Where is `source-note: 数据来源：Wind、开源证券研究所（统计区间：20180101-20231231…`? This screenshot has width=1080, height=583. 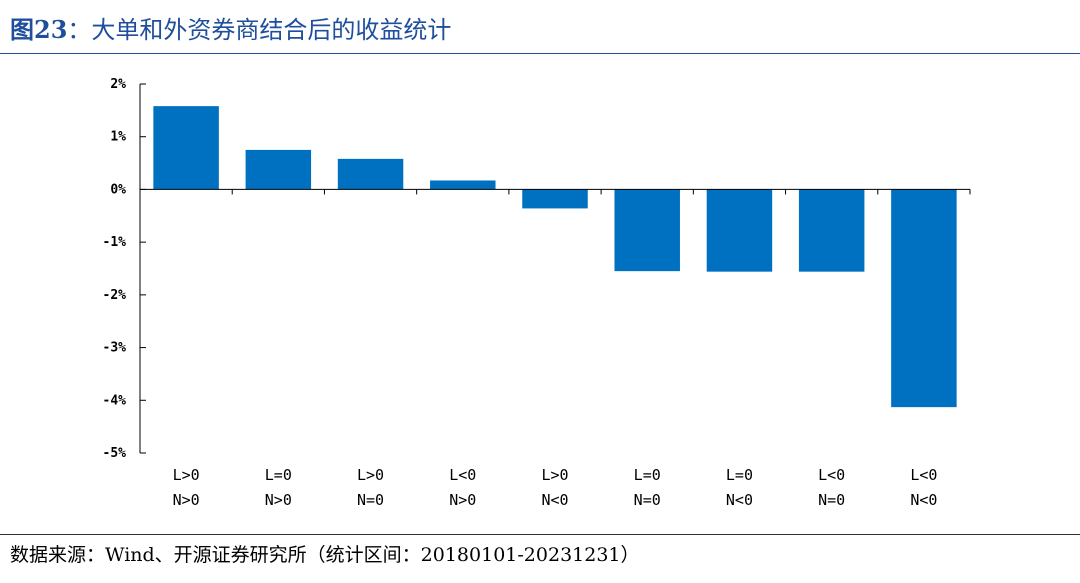 source-note: 数据来源：Wind、开源证券研究所（统计区间：20180101-20231231… is located at coordinates (325, 555).